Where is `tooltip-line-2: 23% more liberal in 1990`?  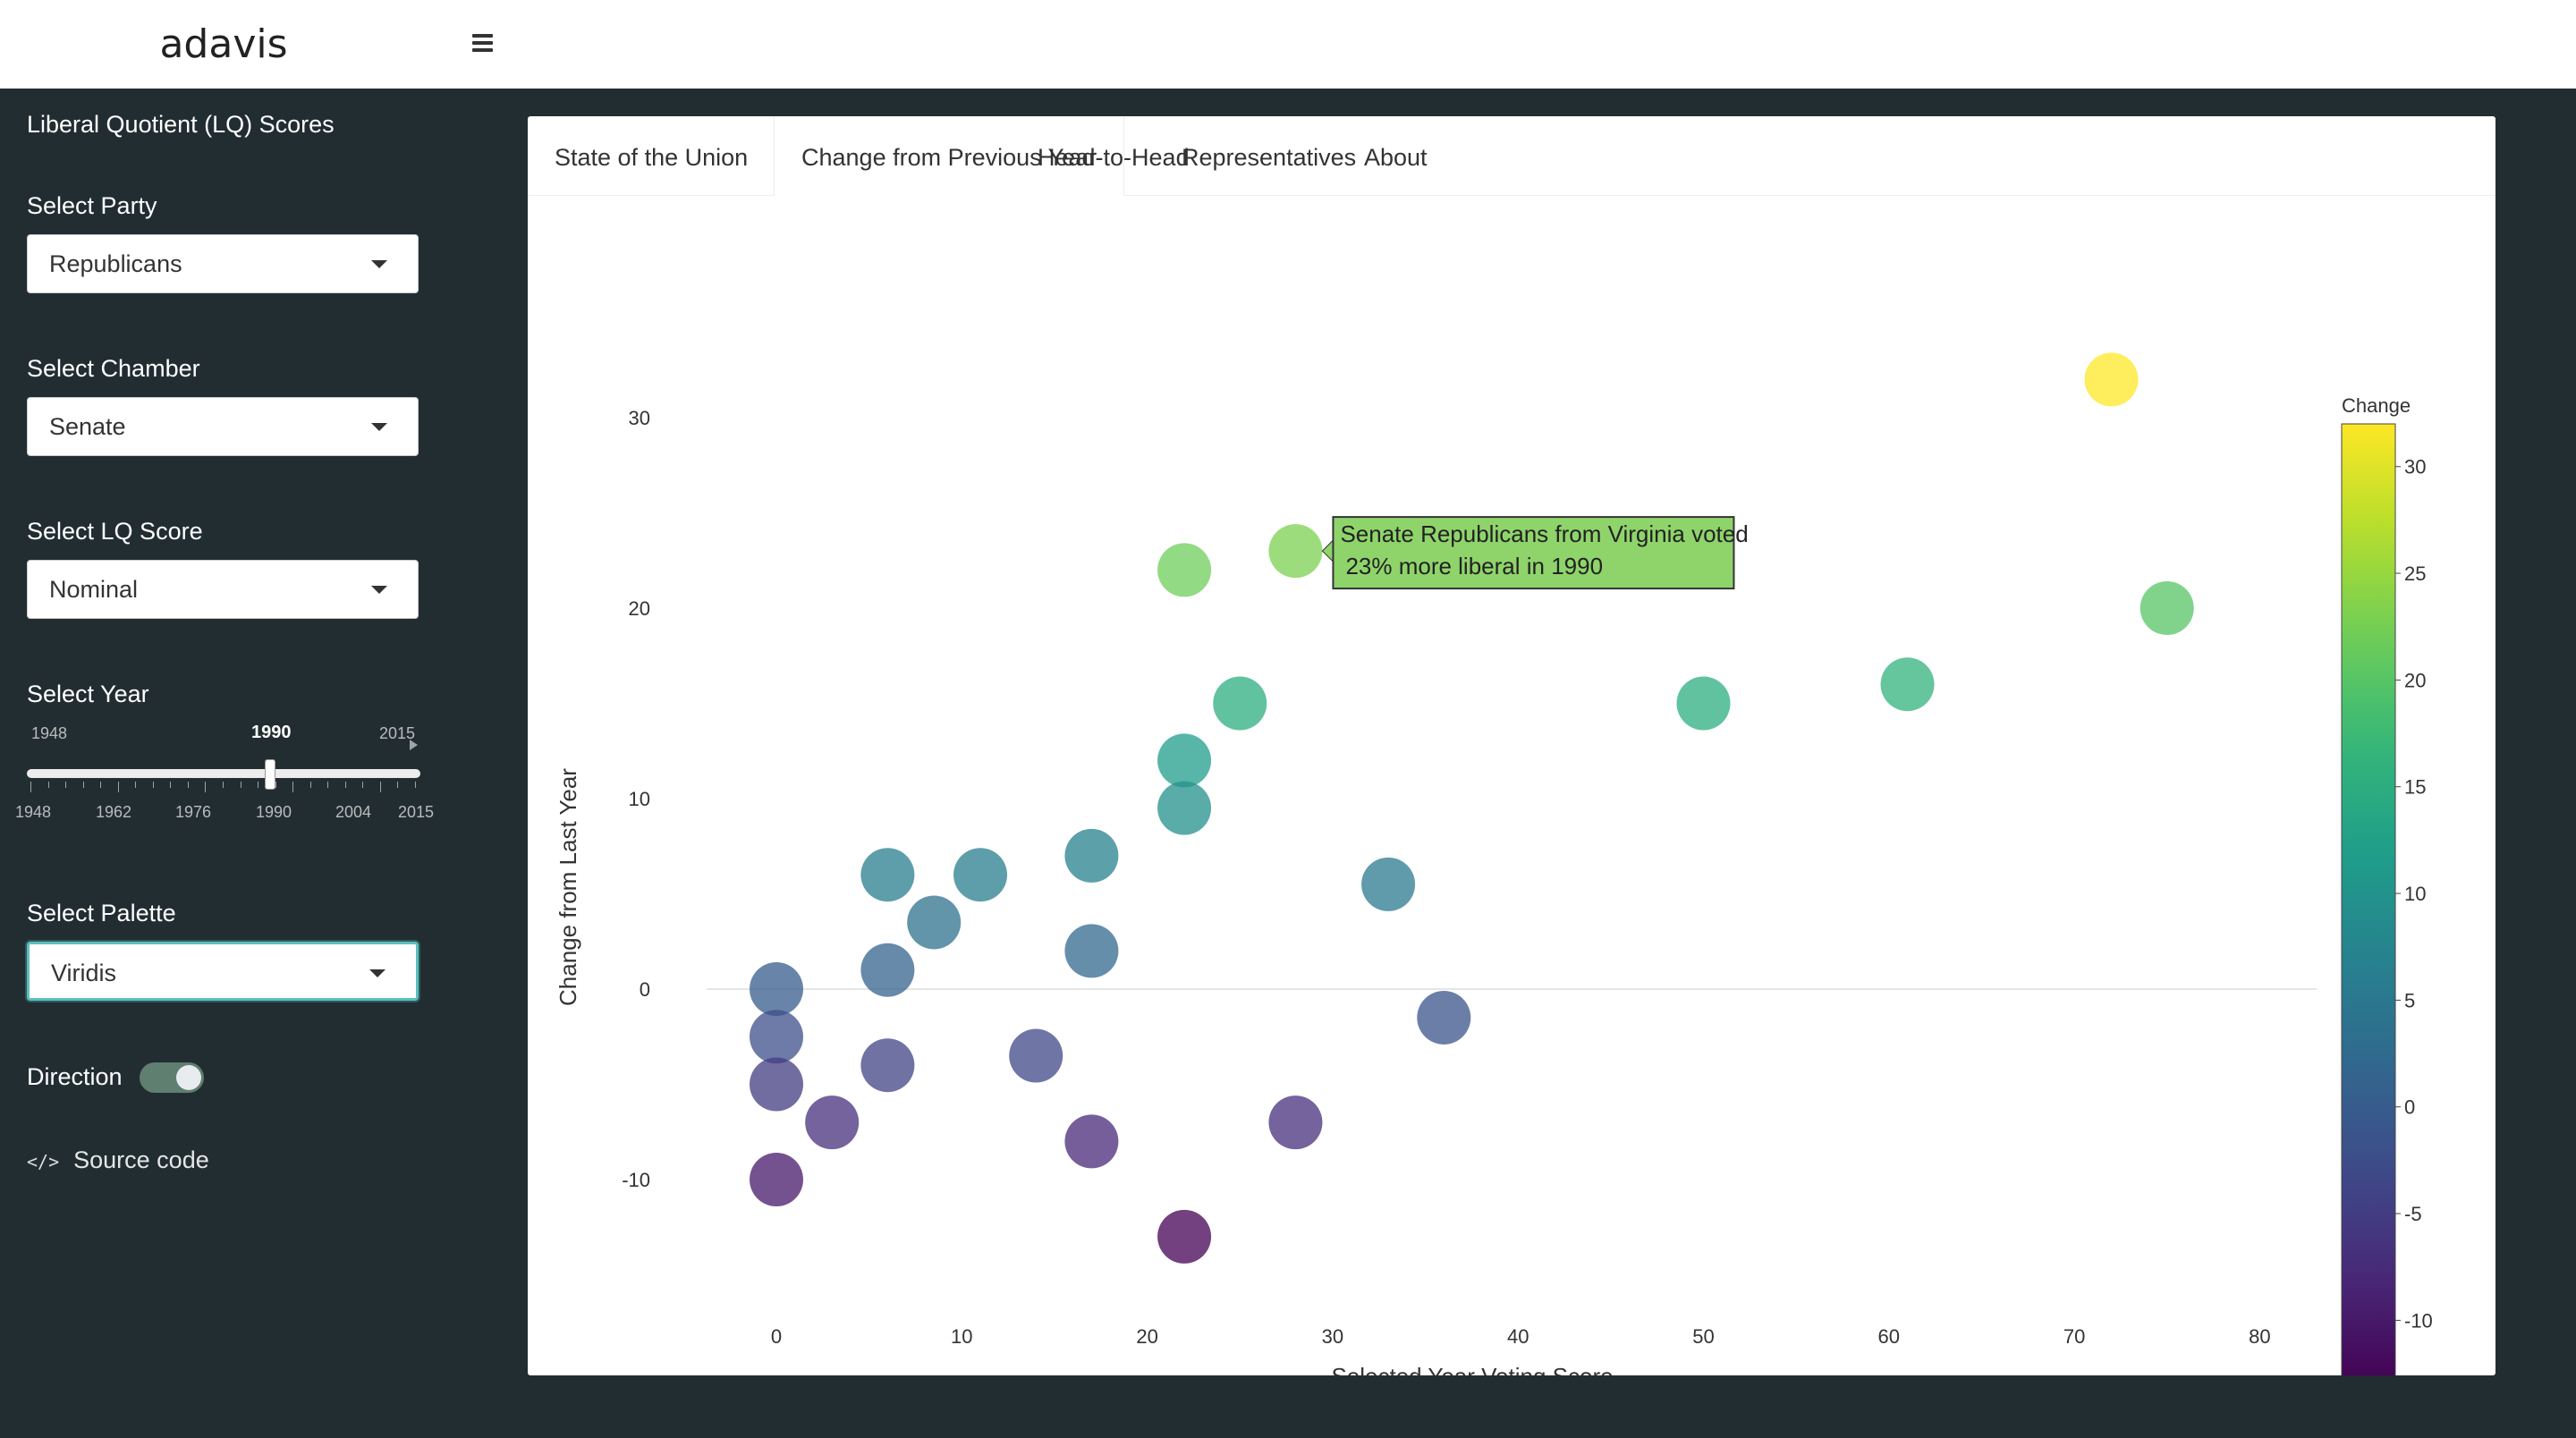
tooltip-line-2: 23% more liberal in 1990 is located at coordinates (1474, 566).